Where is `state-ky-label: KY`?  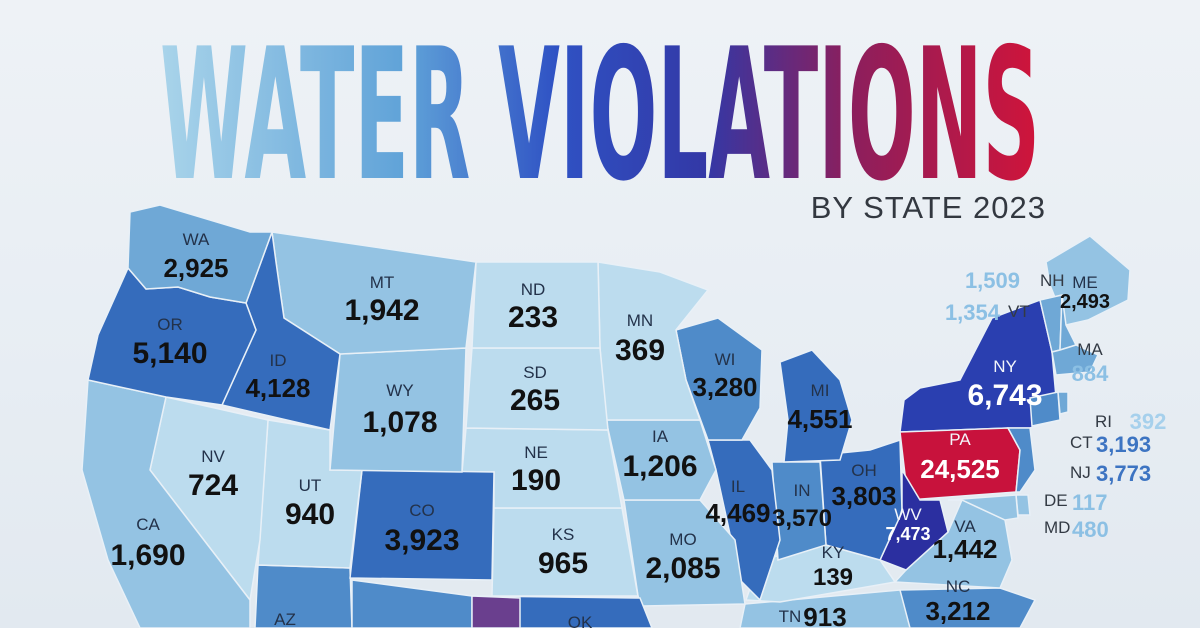 state-ky-label: KY is located at coordinates (833, 552).